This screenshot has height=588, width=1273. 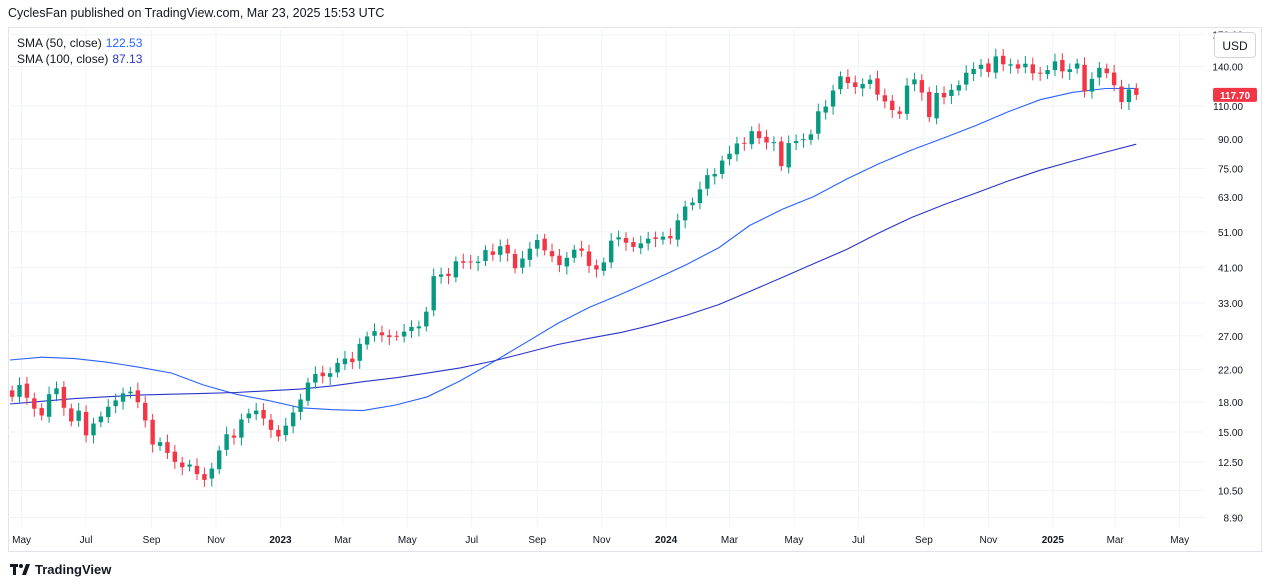 I want to click on price-tick-label: 41.00, so click(x=1230, y=268).